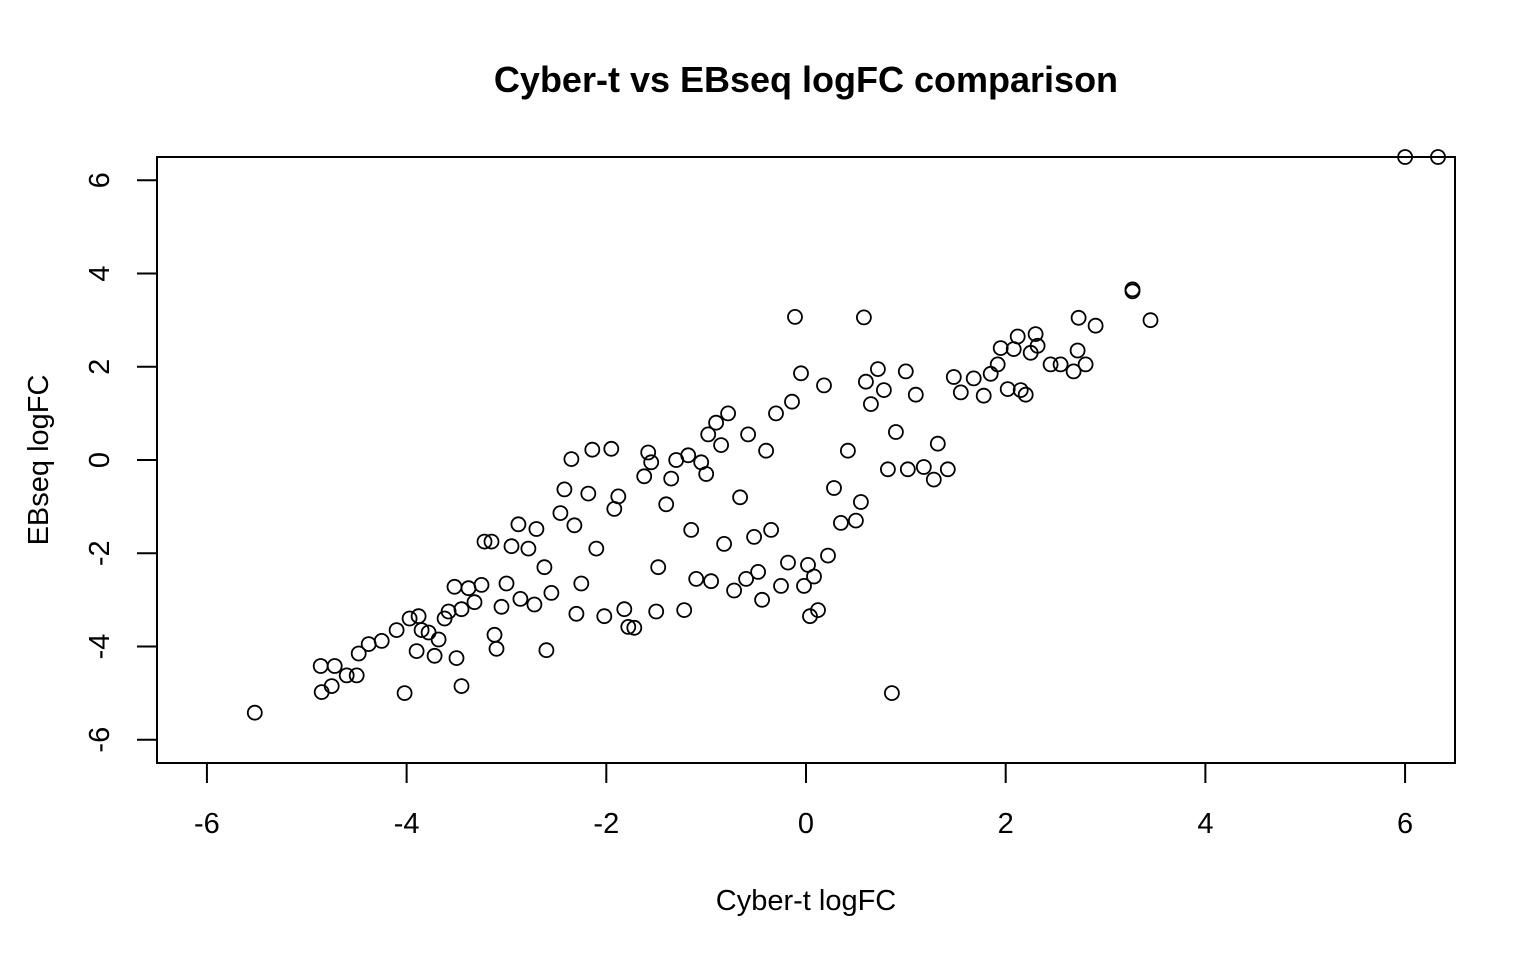 This screenshot has width=1536, height=960. Describe the element at coordinates (100, 553) in the screenshot. I see `y-tick-label: -2` at that location.